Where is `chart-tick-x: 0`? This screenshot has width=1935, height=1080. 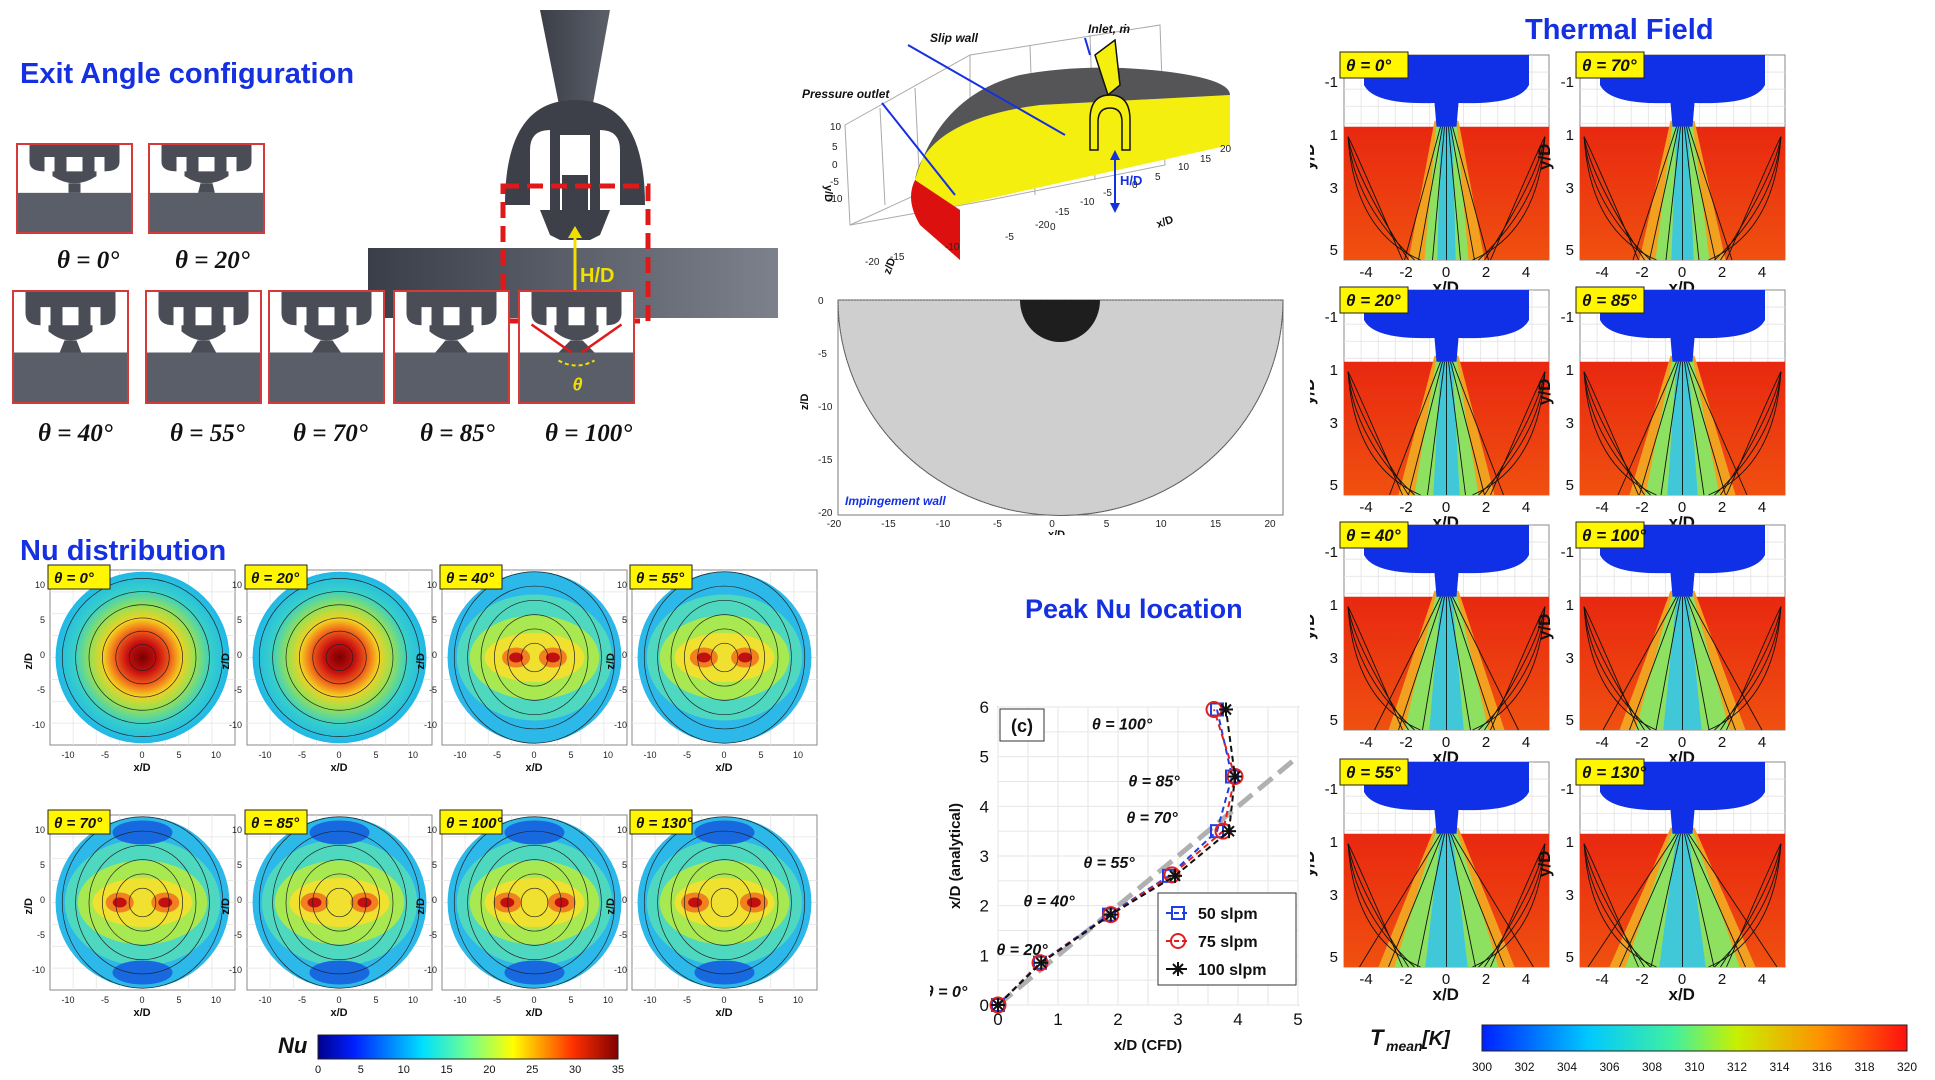 chart-tick-x: 0 is located at coordinates (997, 1019).